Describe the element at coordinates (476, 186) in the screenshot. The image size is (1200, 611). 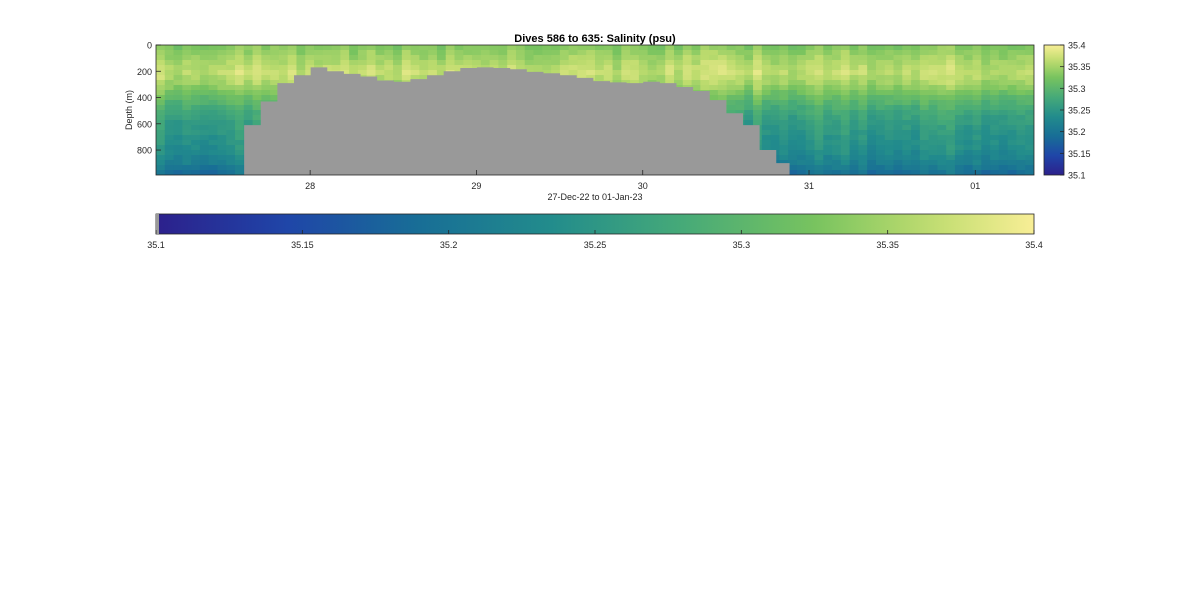
I see `x-tick-label: 29` at that location.